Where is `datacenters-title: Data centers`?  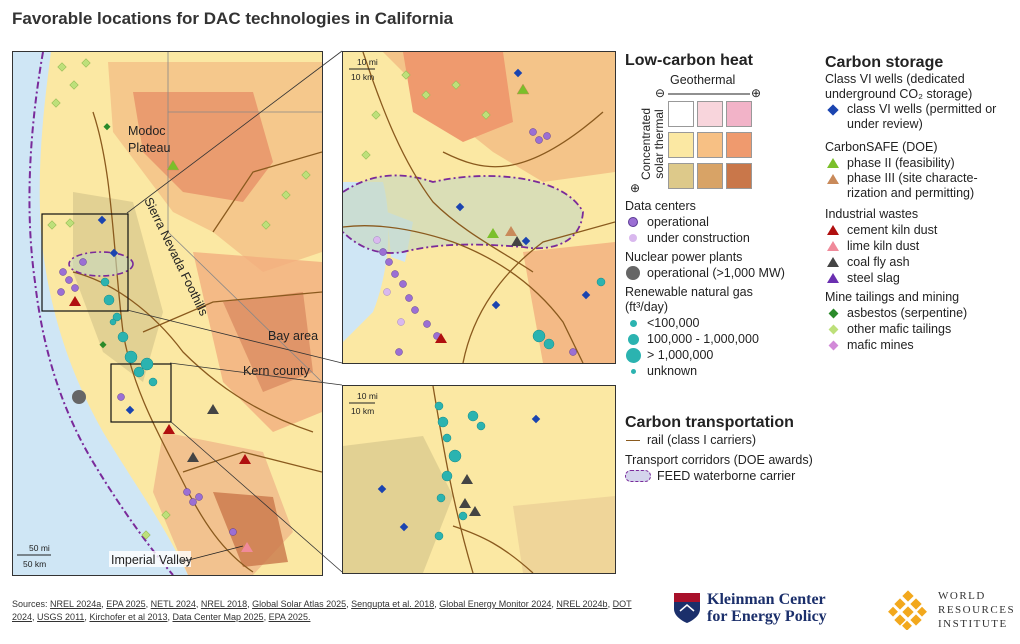
datacenters-title: Data centers is located at coordinates (660, 206).